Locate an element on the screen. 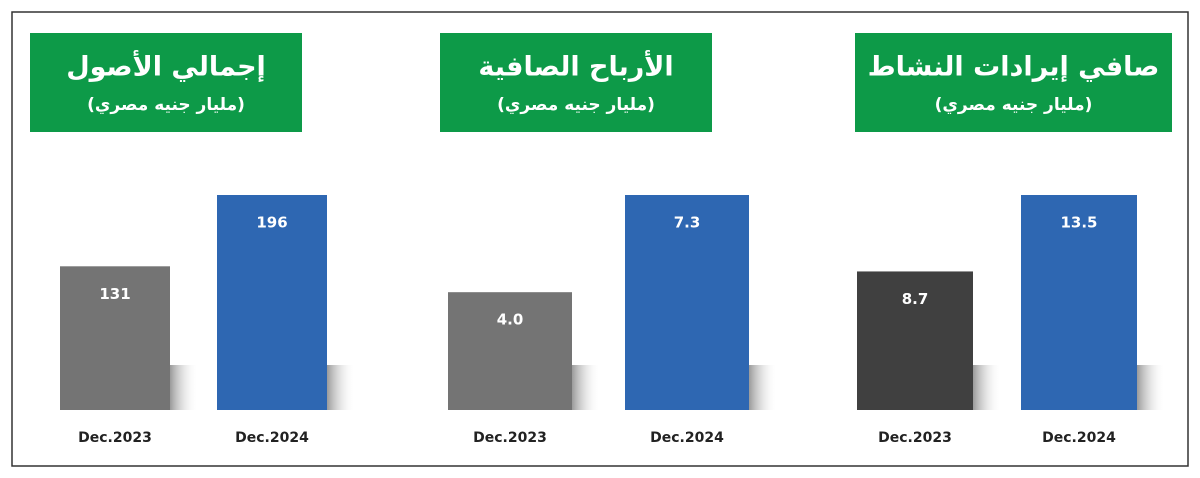 The image size is (1200, 478). value-label: 8.7 is located at coordinates (915, 299).